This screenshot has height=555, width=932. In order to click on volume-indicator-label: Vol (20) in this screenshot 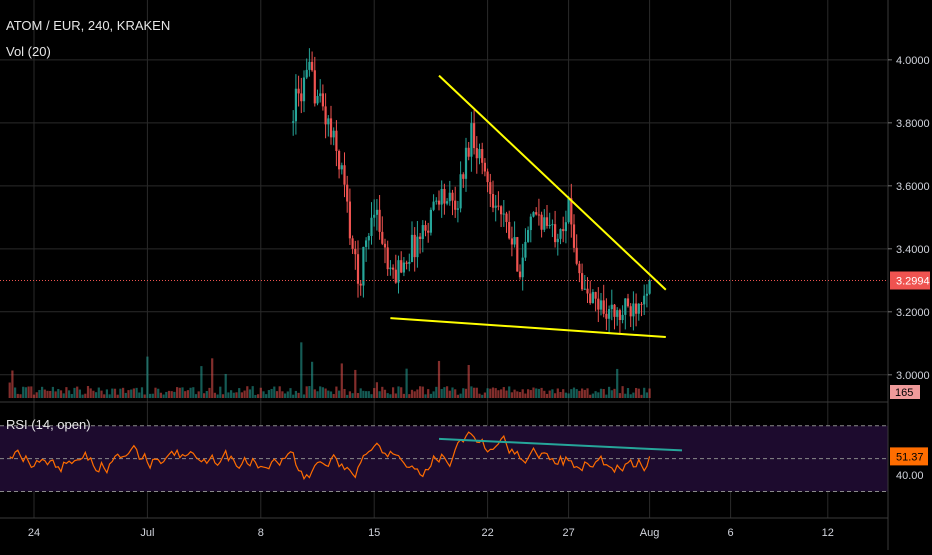, I will do `click(28, 51)`.